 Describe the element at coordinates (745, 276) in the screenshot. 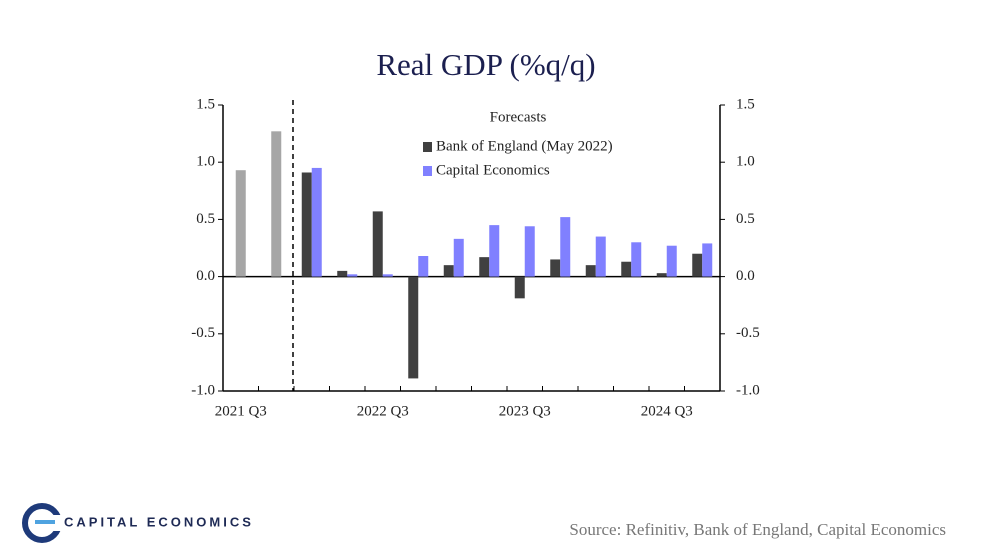

I see `y2-tick-label: 0.0` at that location.